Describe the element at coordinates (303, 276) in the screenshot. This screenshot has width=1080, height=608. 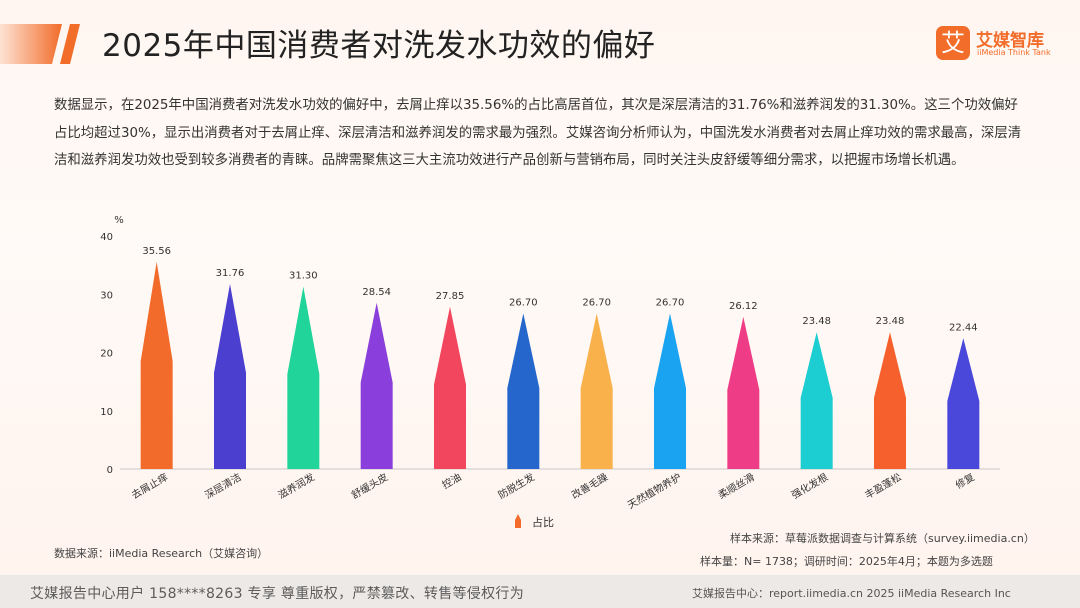
I see `data-label-3: 31.30` at that location.